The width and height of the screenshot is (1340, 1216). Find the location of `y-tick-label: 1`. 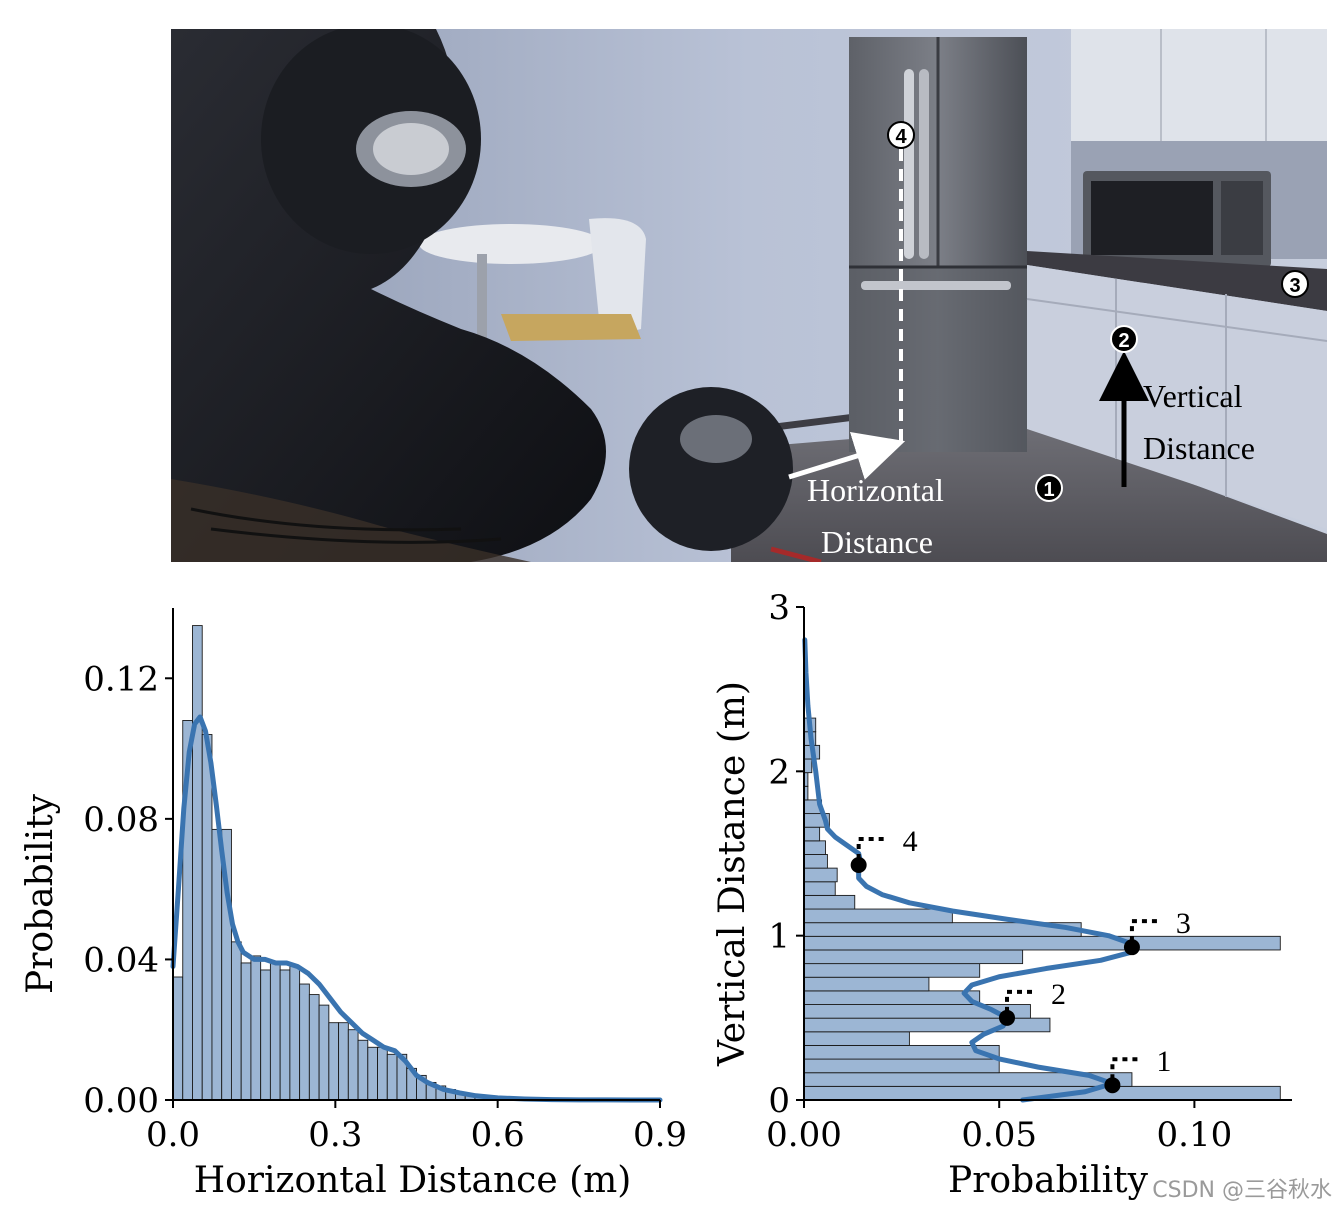

y-tick-label: 1 is located at coordinates (779, 937).